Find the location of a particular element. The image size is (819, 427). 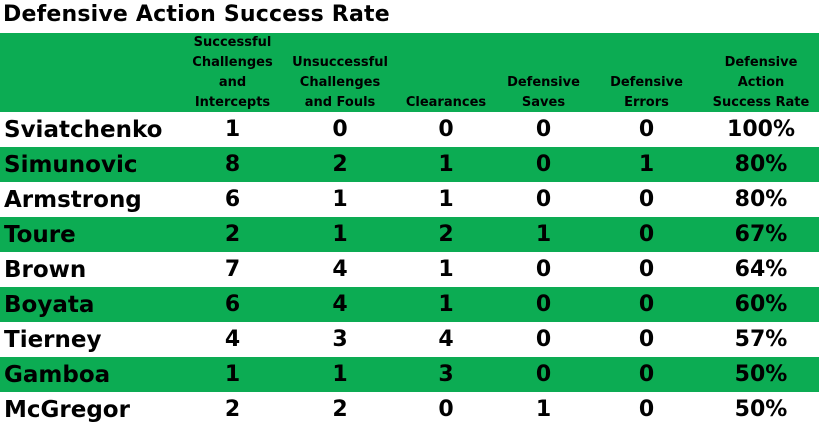

header-cell-success-rate: Defensive Action Success Rate is located at coordinates (761, 82).